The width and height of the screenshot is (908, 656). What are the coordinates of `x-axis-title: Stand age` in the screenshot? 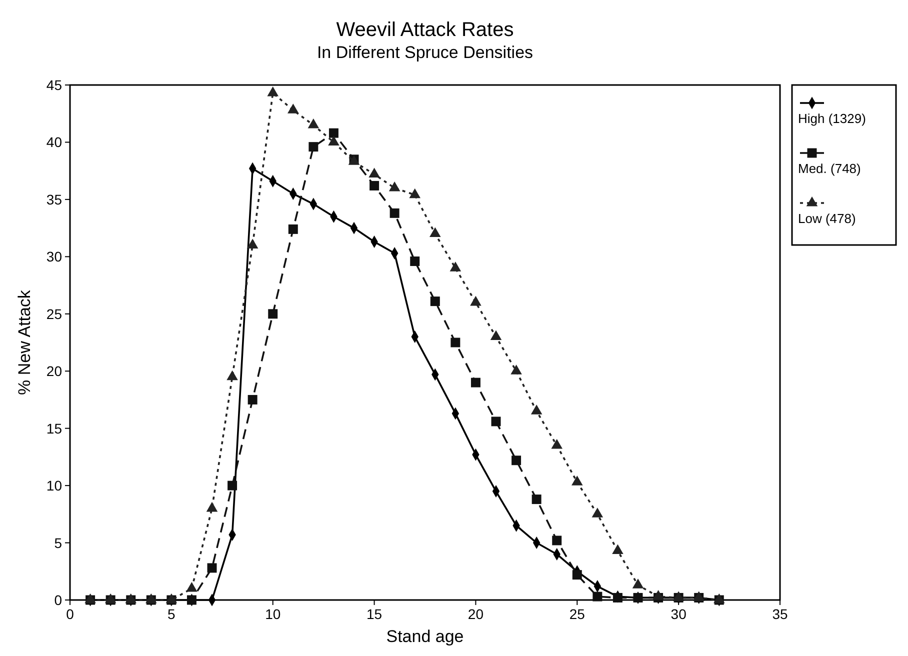 It's located at (425, 636).